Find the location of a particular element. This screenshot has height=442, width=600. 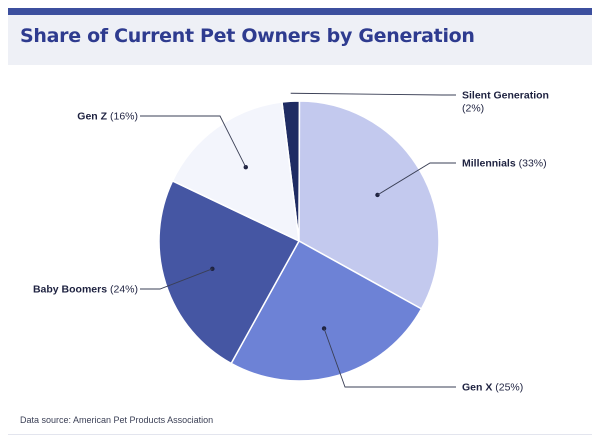

slice-label-name: Silent Generation is located at coordinates (505, 96).